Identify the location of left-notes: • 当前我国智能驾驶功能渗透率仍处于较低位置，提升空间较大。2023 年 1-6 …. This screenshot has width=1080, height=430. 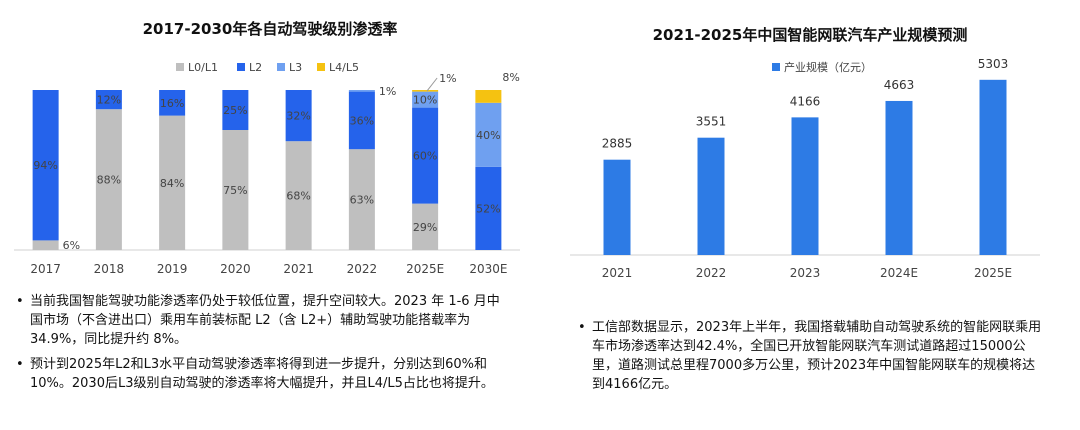
(259, 345).